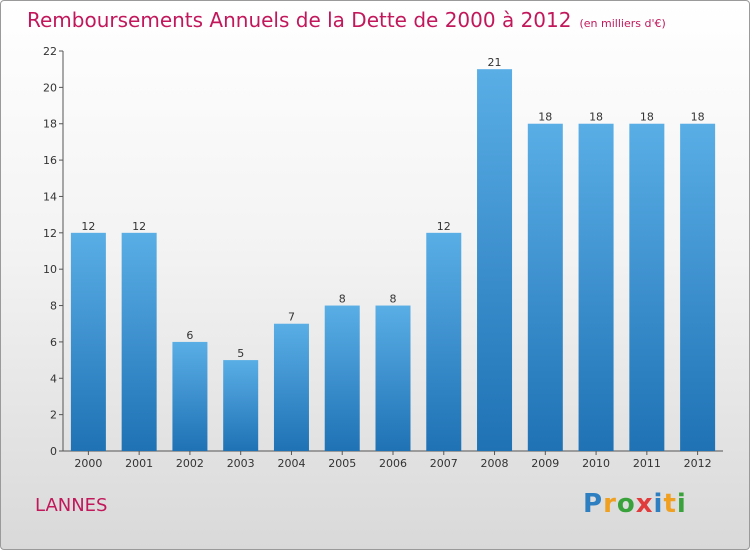 The width and height of the screenshot is (750, 550). Describe the element at coordinates (545, 463) in the screenshot. I see `x-tick-label: 2009` at that location.